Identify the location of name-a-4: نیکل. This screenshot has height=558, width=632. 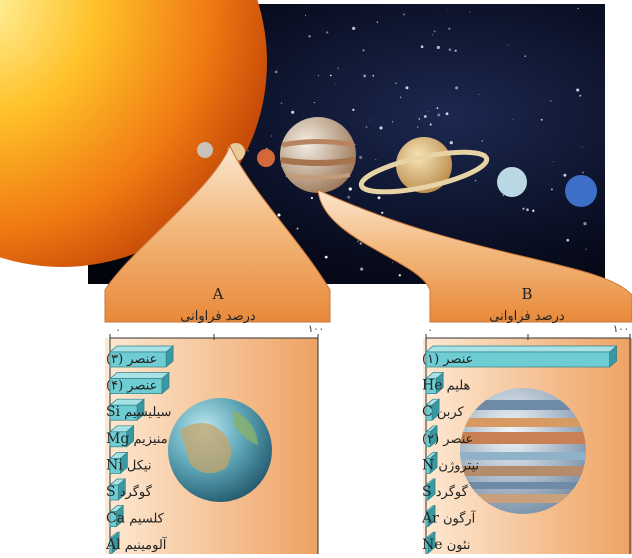
(137, 465).